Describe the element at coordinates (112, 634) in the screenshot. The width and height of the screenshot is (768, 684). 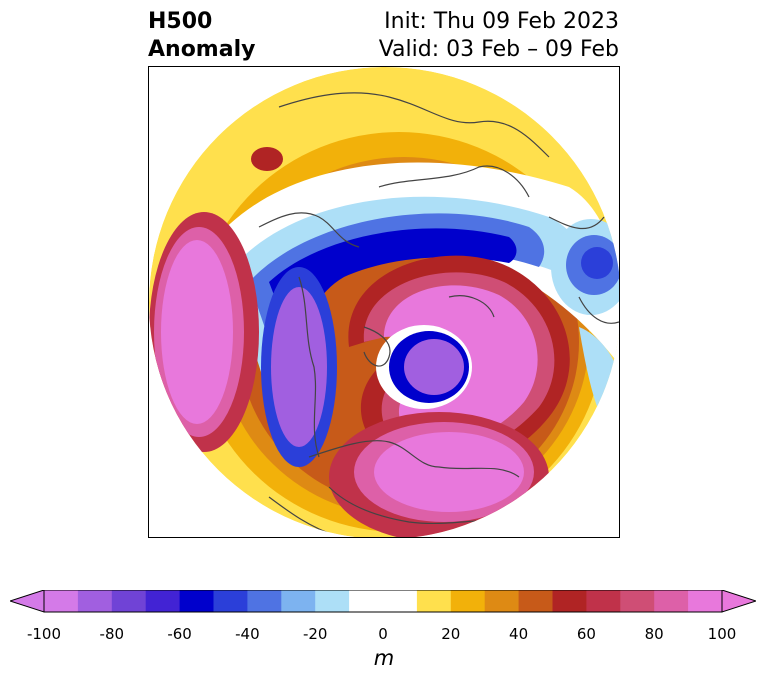
I see `colorbar-tick-label: -80` at that location.